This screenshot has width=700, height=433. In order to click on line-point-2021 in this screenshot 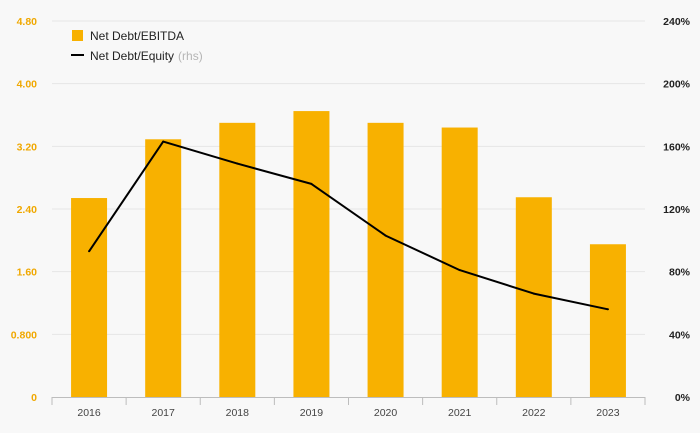, I will do `click(459, 270)`.